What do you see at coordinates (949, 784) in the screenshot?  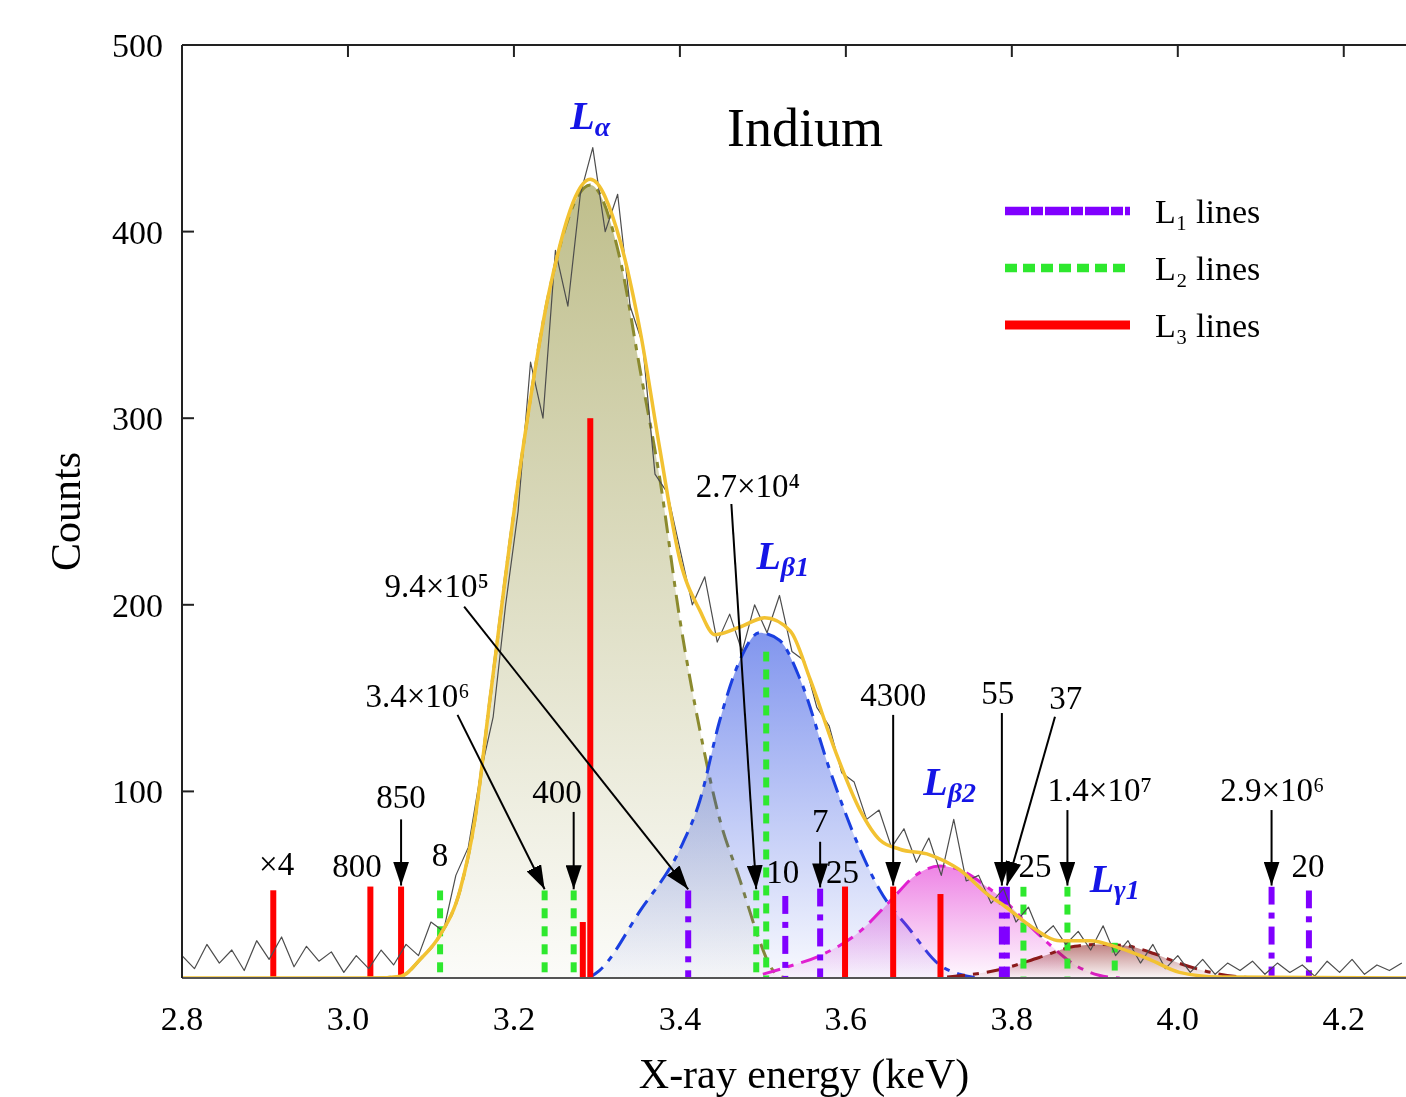 I see `annotation: L$_{β2}$` at bounding box center [949, 784].